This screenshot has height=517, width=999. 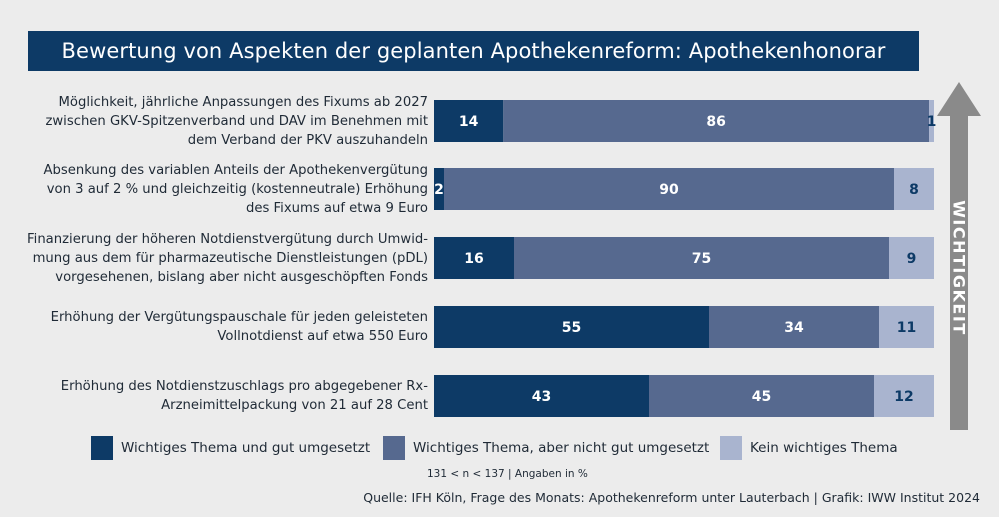 I want to click on data-label-not-important: 8, so click(x=914, y=190).